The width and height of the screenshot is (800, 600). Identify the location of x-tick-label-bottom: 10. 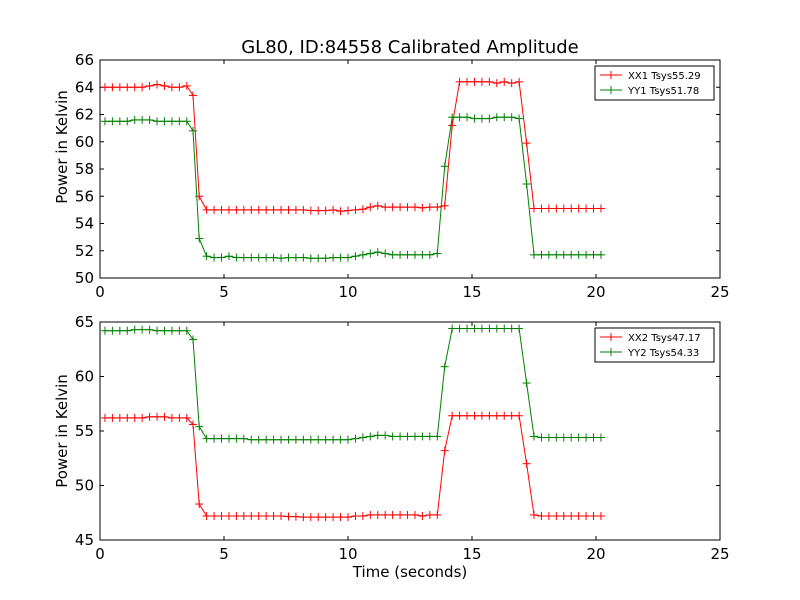
(347, 554).